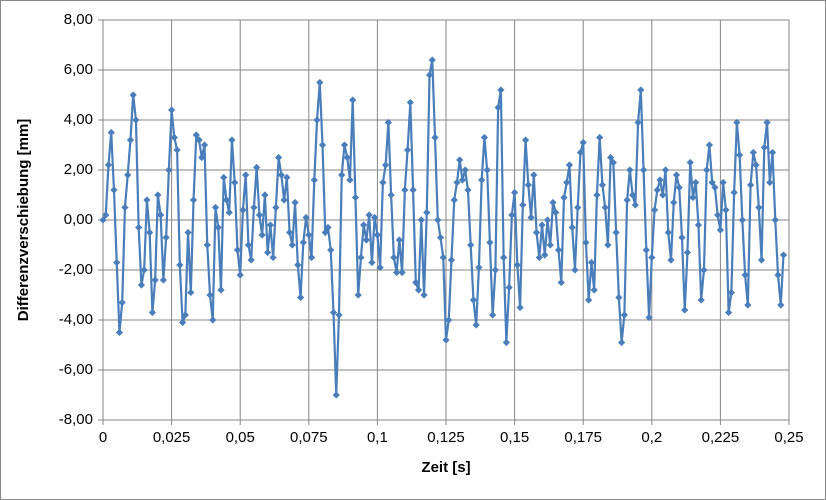 Image resolution: width=826 pixels, height=500 pixels. Describe the element at coordinates (78, 219) in the screenshot. I see `y-tick-label: 0,00` at that location.